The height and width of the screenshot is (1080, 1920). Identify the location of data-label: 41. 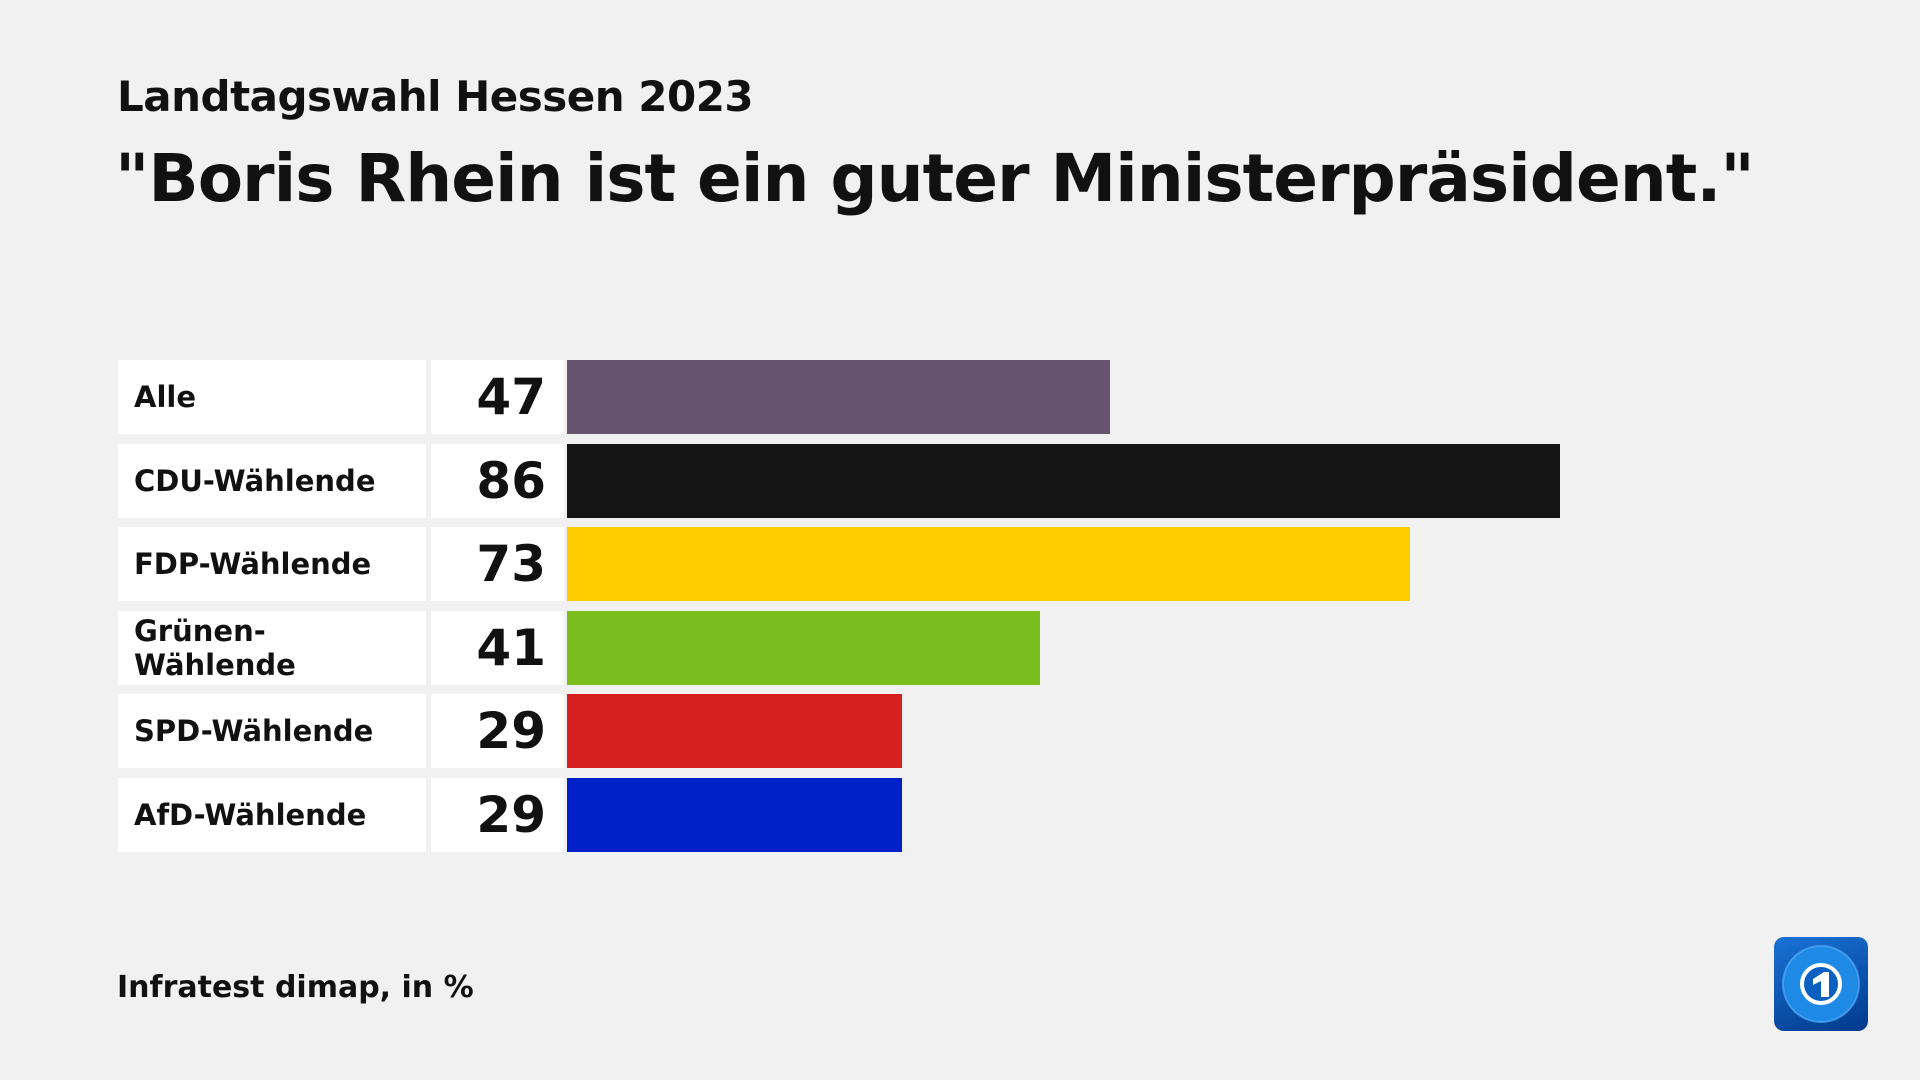
(497, 647).